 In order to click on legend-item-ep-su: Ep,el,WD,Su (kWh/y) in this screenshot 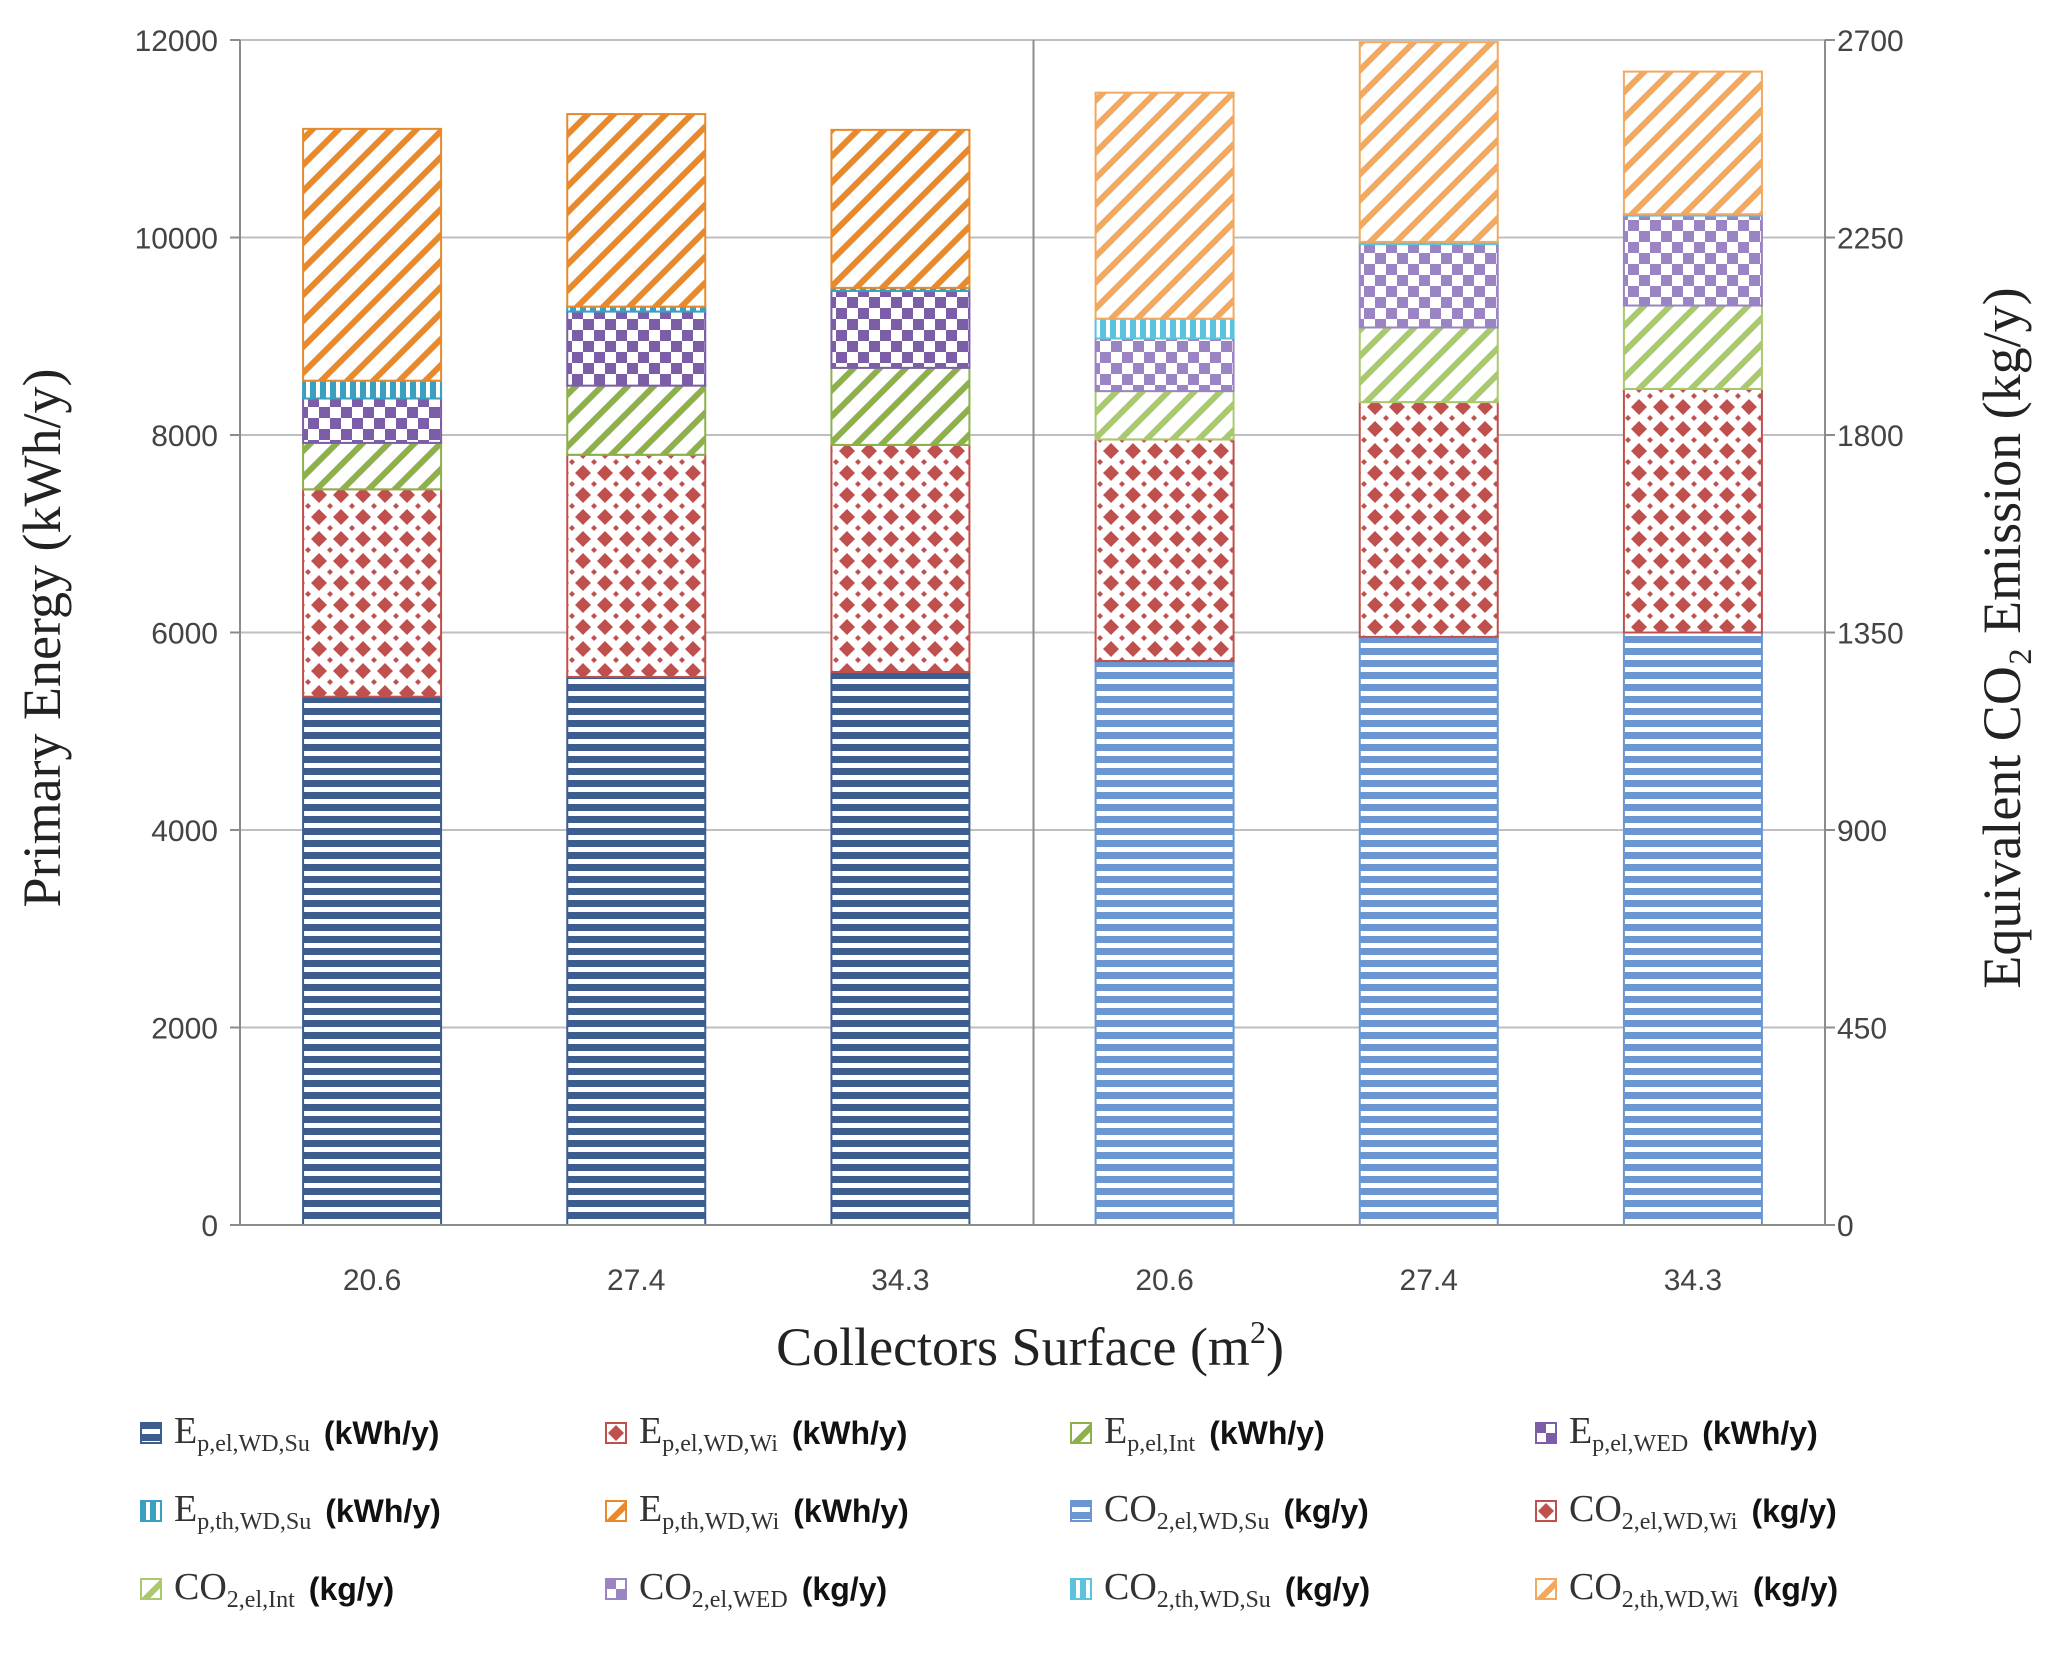, I will do `click(372, 1433)`.